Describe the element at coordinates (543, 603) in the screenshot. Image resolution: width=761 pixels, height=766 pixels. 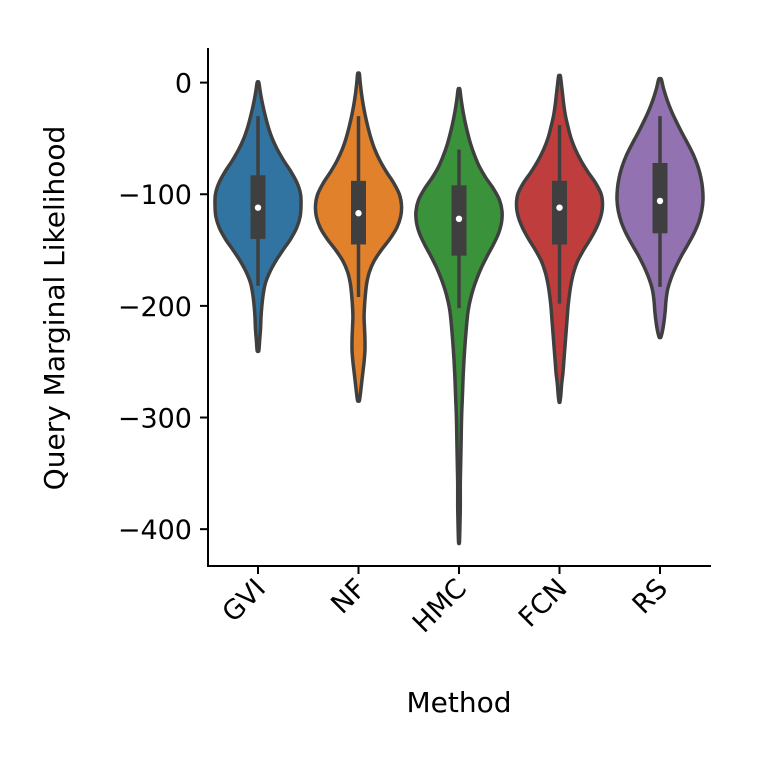
I see `x-tick-label: FCN` at that location.